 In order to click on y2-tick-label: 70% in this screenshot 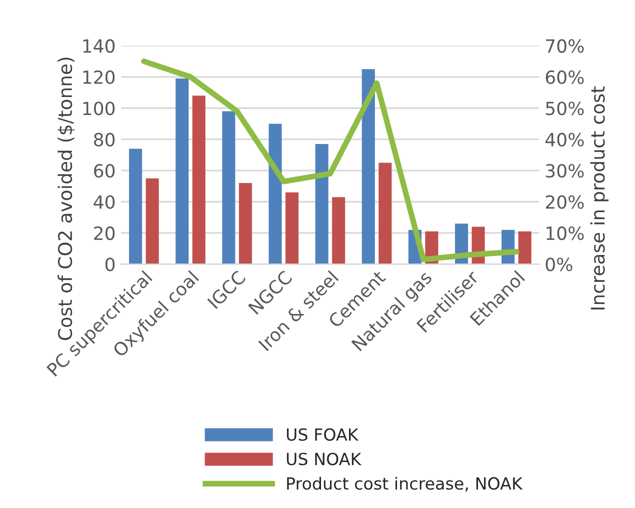, I will do `click(565, 46)`.